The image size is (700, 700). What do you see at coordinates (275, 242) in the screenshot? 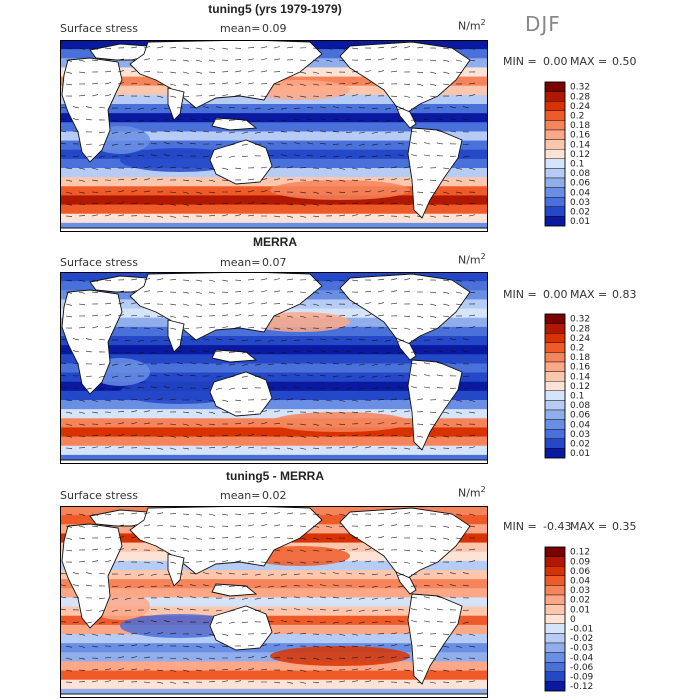
I see `panel-title: MERRA` at bounding box center [275, 242].